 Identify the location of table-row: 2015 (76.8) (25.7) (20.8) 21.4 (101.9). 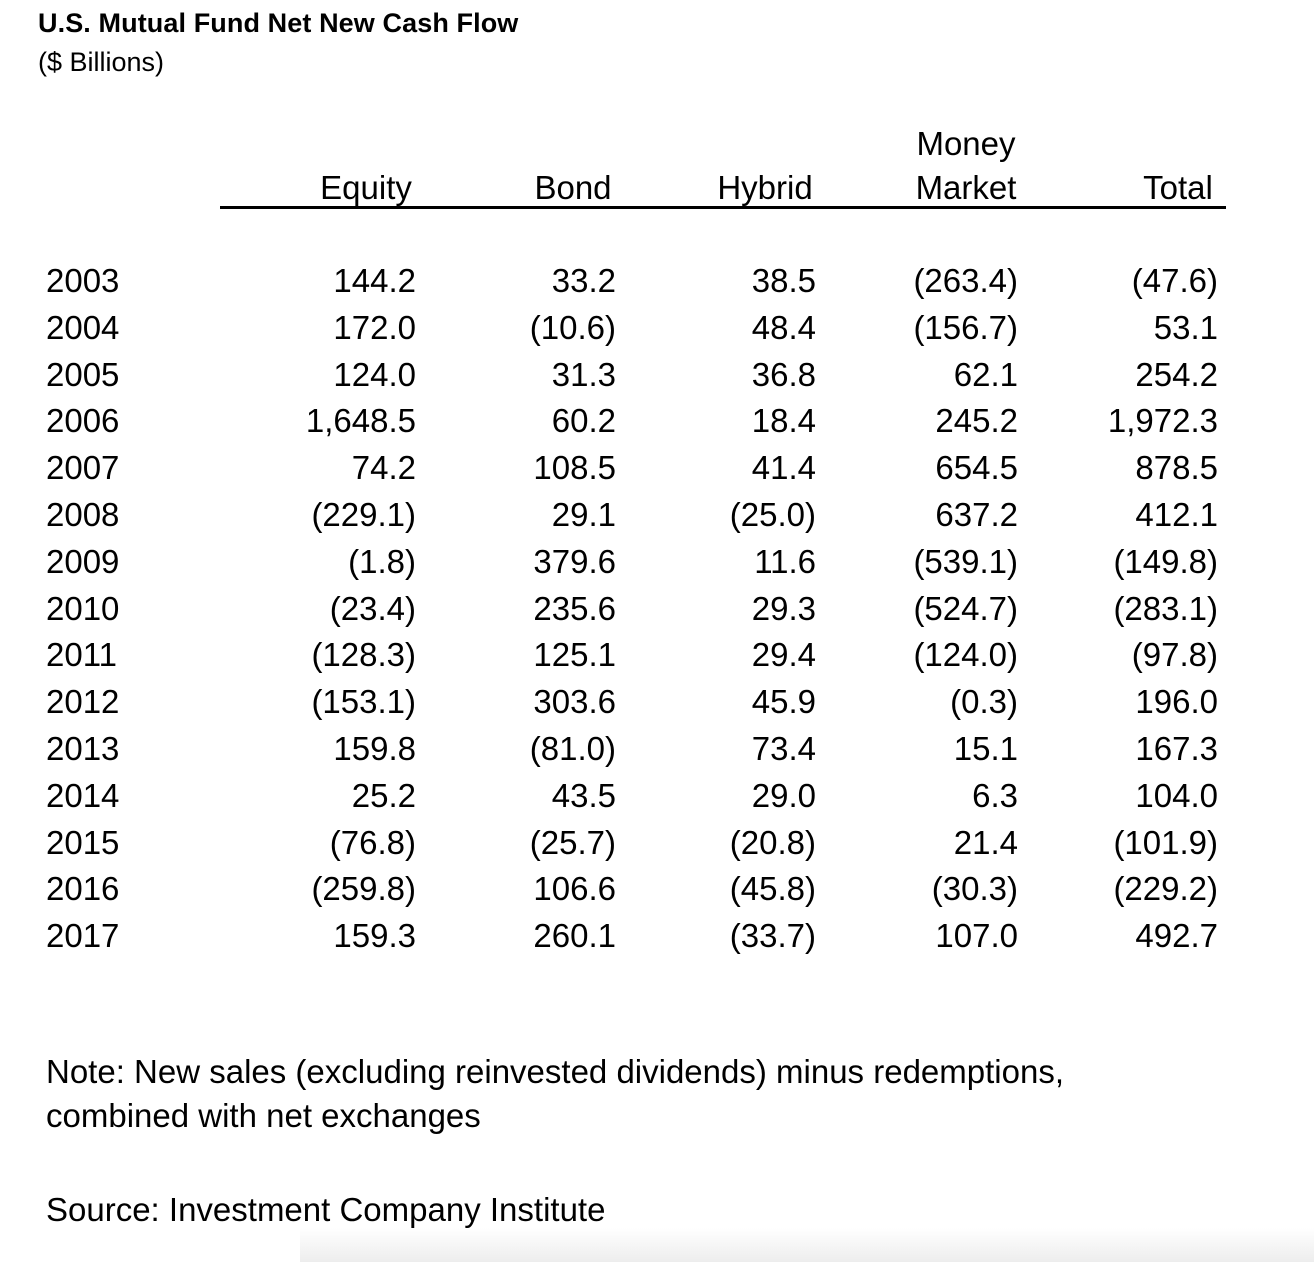
(657, 843).